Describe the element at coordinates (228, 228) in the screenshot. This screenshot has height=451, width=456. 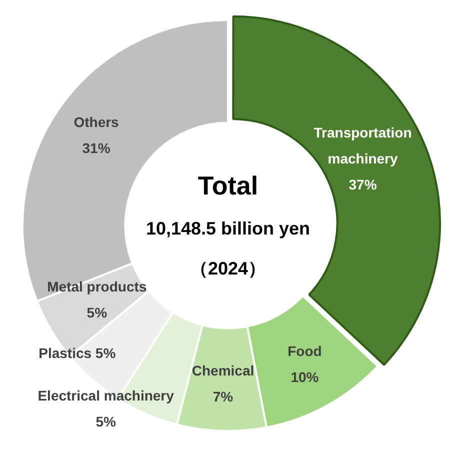
I see `text: 10,148.5 billion yen` at that location.